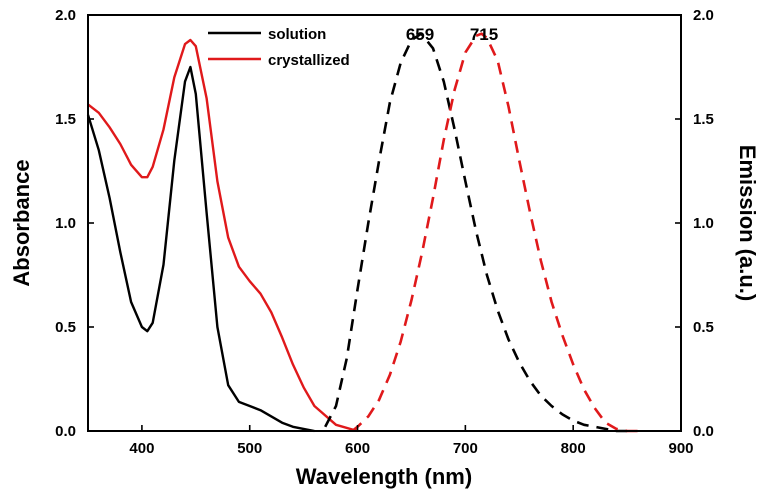  What do you see at coordinates (703, 431) in the screenshot?
I see `y-tick-label-right: 0.0` at bounding box center [703, 431].